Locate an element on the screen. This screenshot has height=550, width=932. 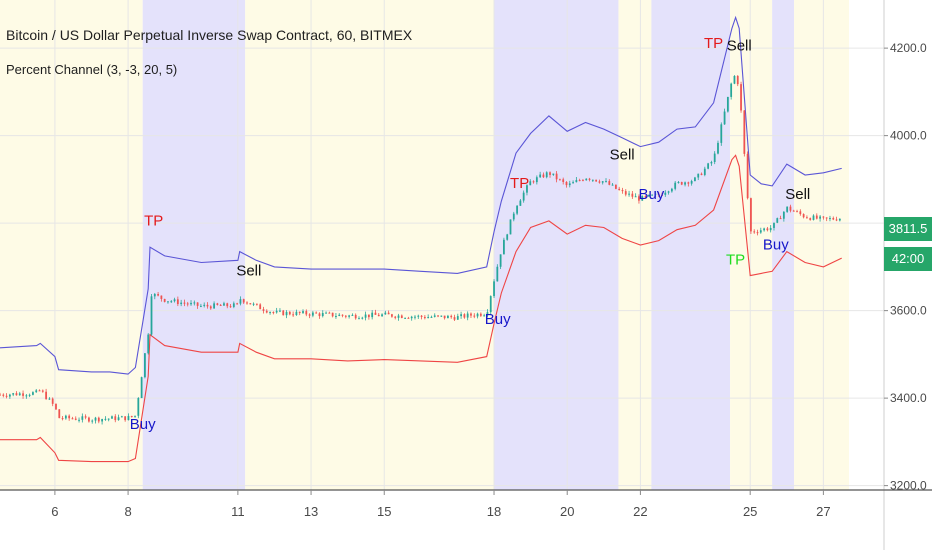
time-tick-label: 8 is located at coordinates (127, 511).